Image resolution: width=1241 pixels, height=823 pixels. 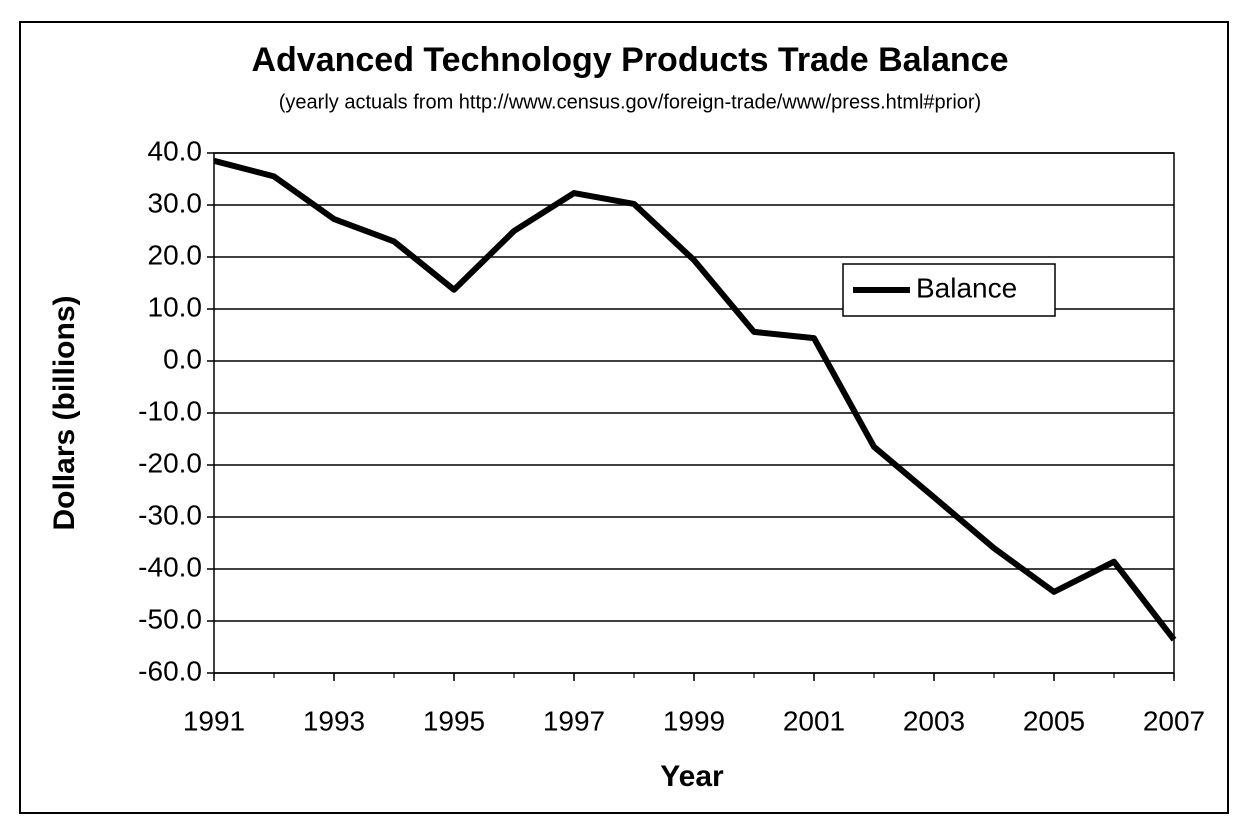 What do you see at coordinates (170, 514) in the screenshot?
I see `y-tick-label: -30.0` at bounding box center [170, 514].